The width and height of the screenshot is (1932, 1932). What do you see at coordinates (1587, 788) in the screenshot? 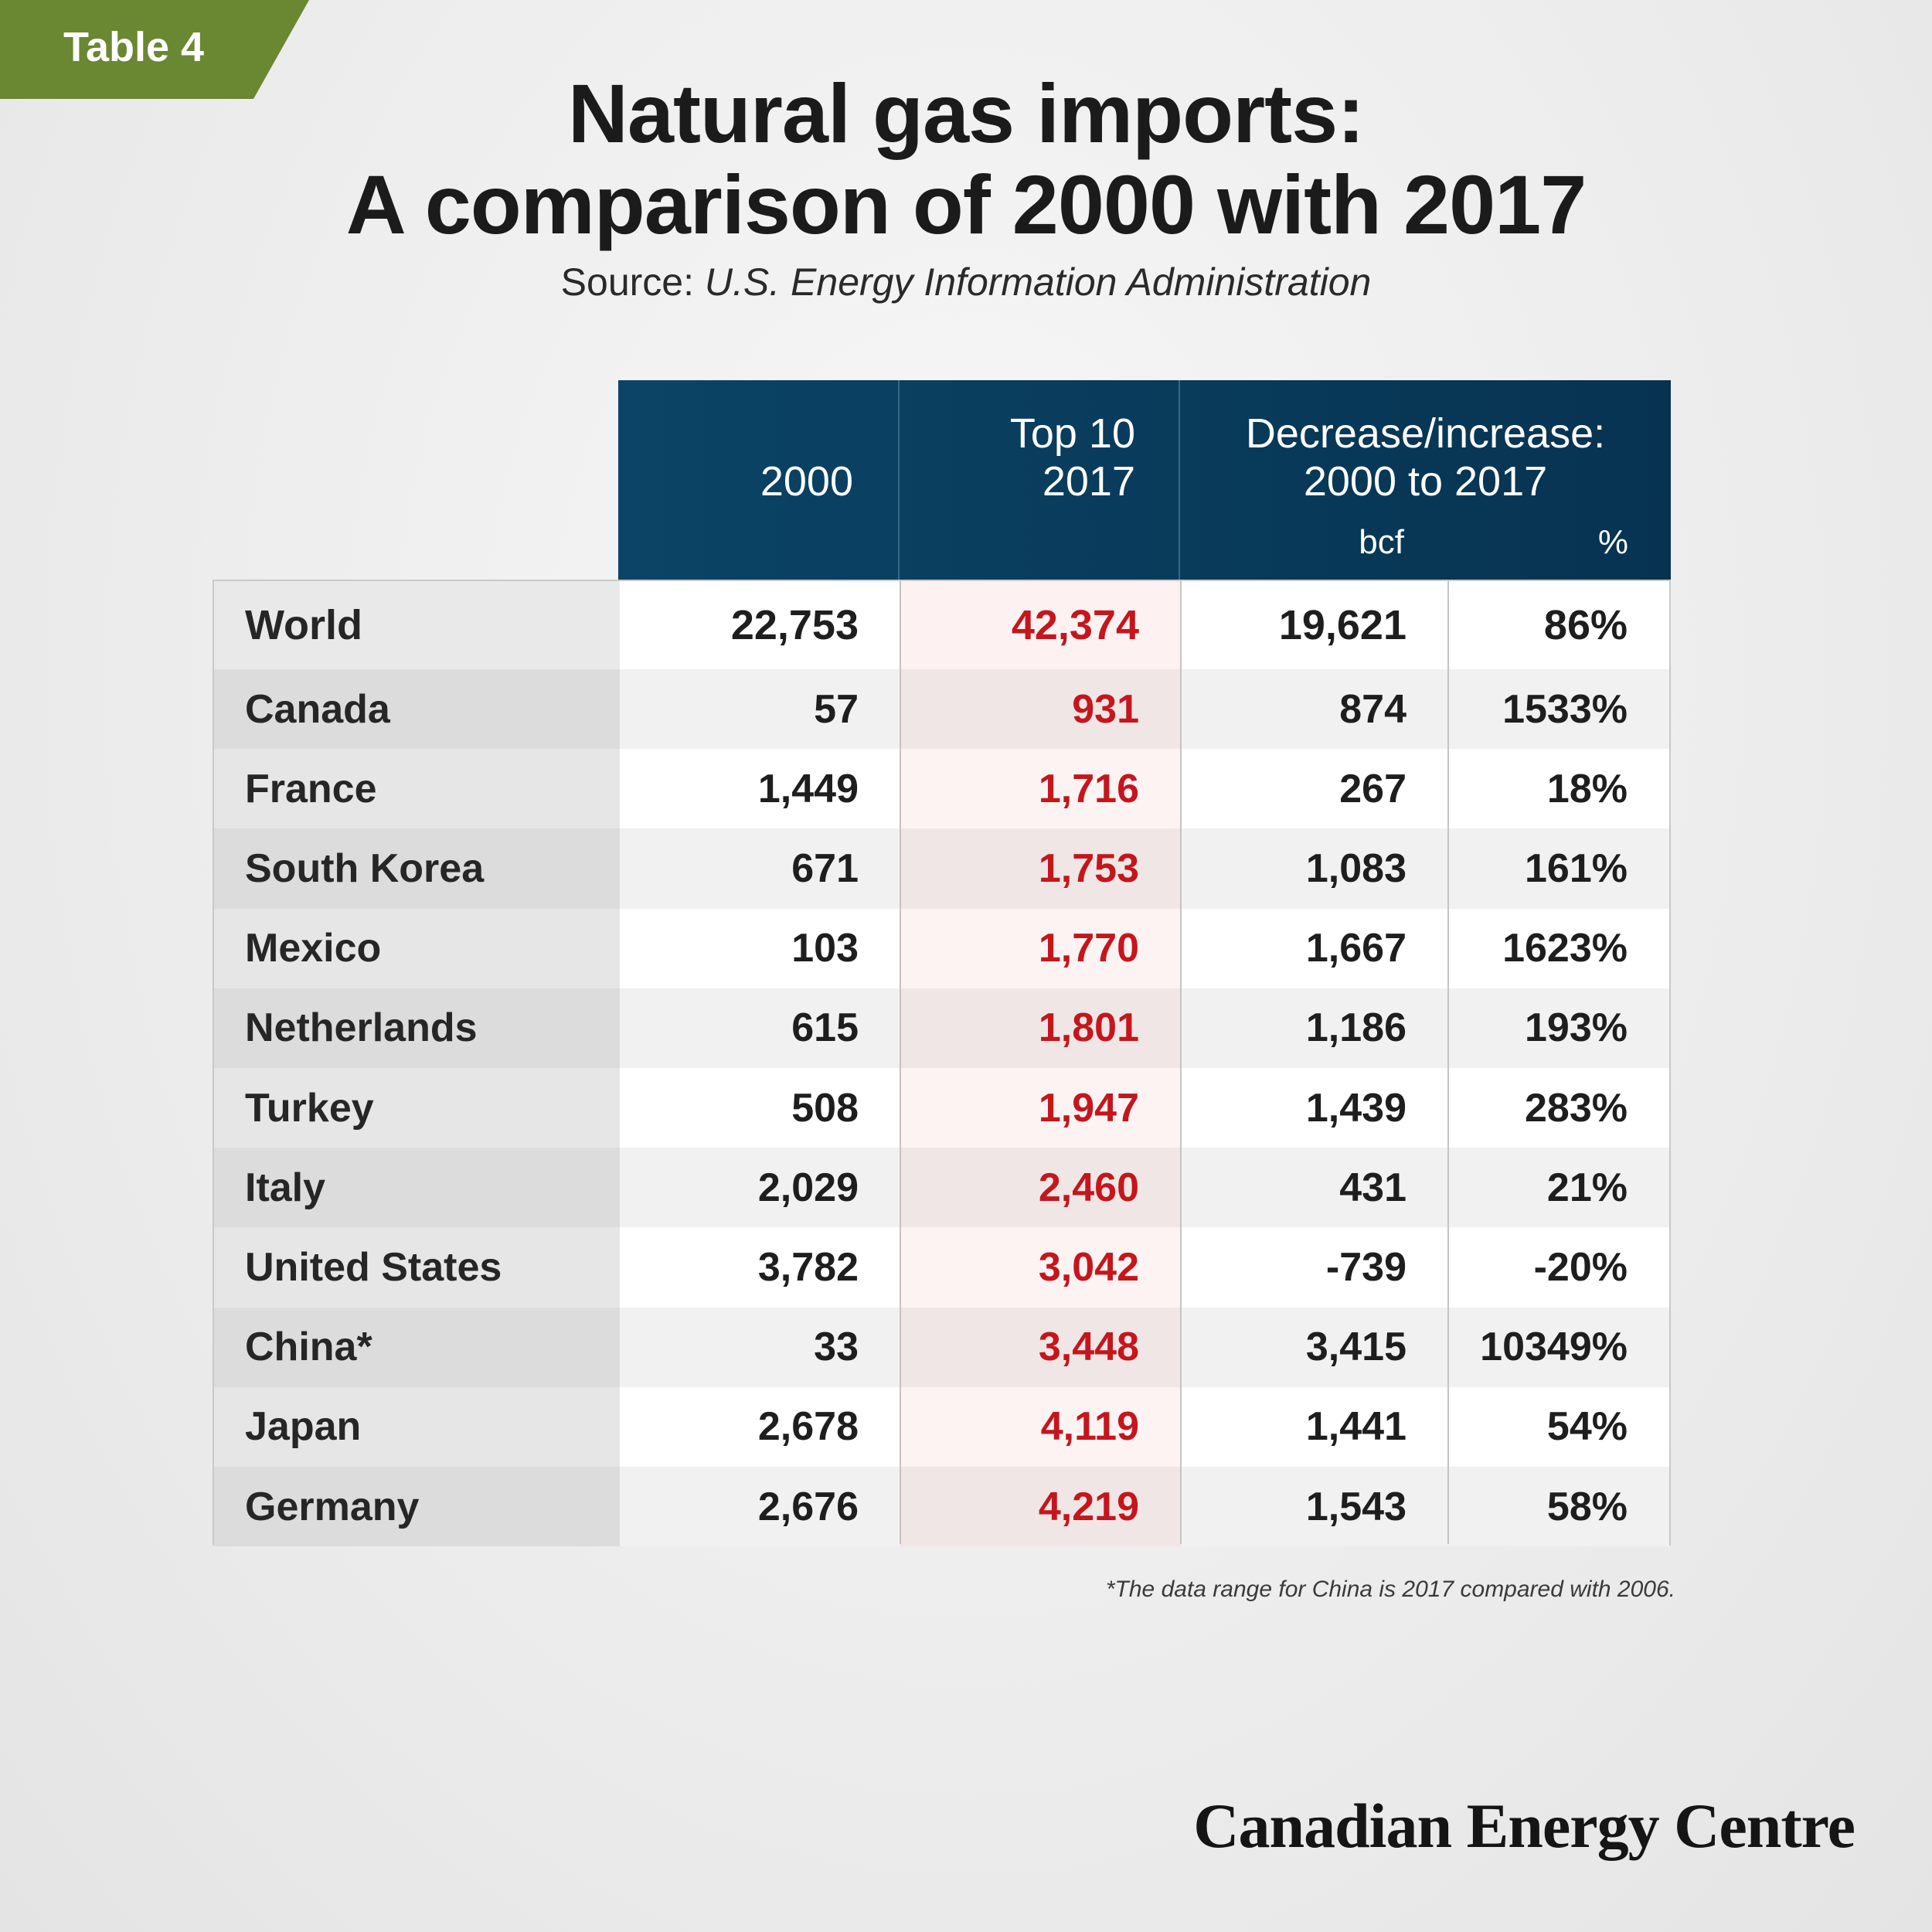
I see `cell-pct: 18%` at bounding box center [1587, 788].